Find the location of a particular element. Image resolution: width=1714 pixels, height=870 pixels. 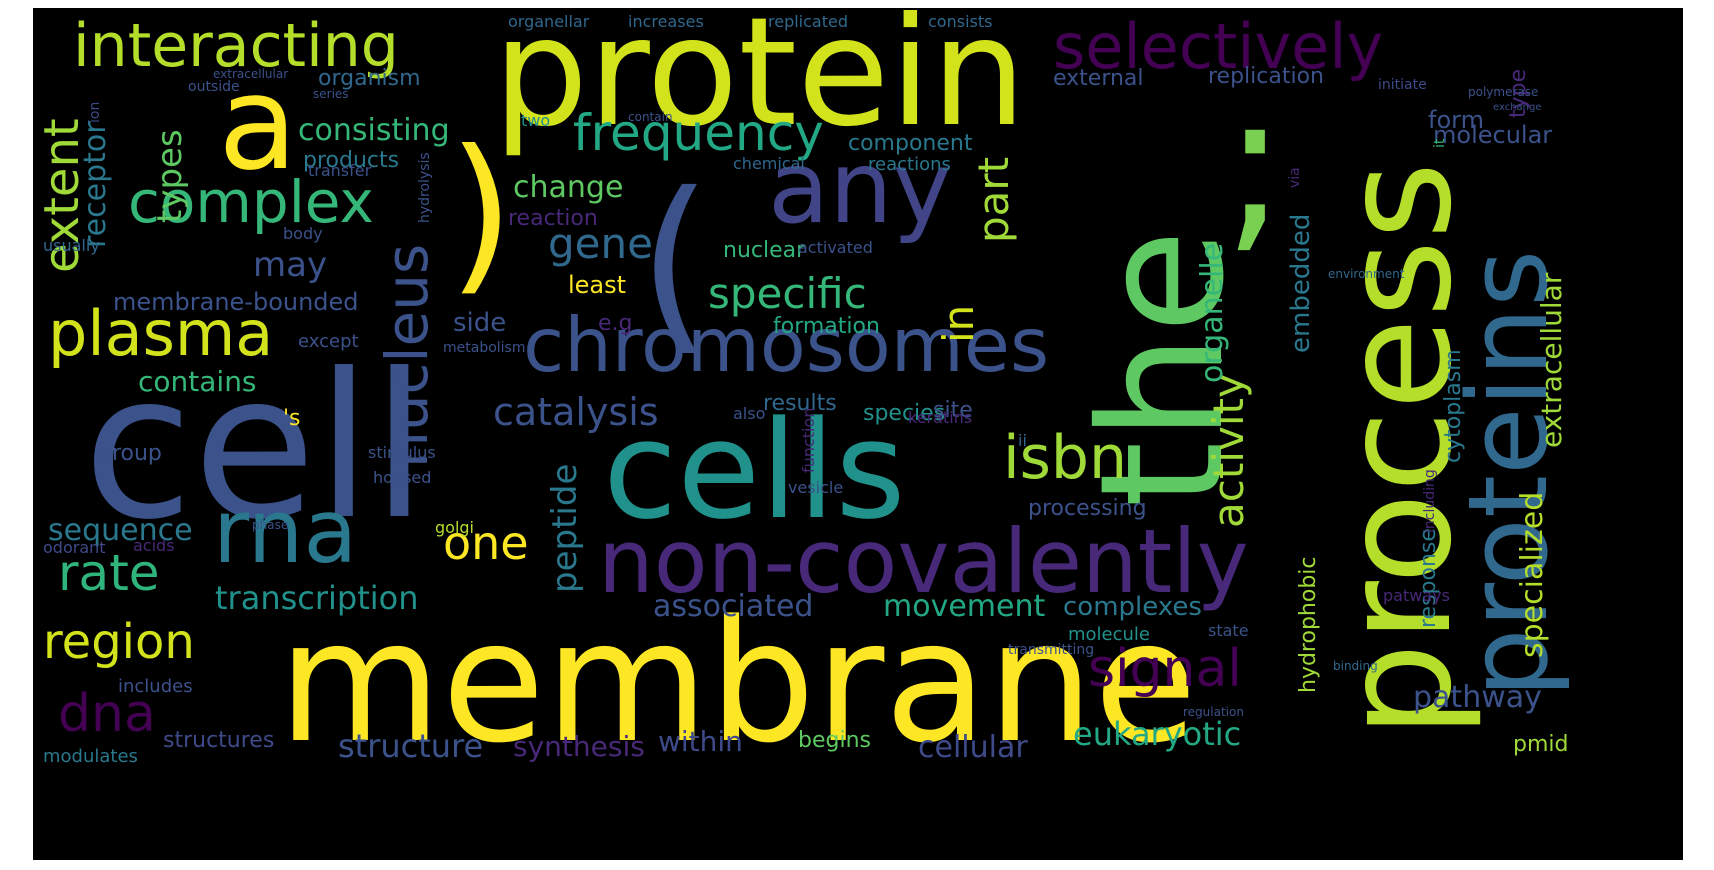

cloud-word: least is located at coordinates (597, 285).